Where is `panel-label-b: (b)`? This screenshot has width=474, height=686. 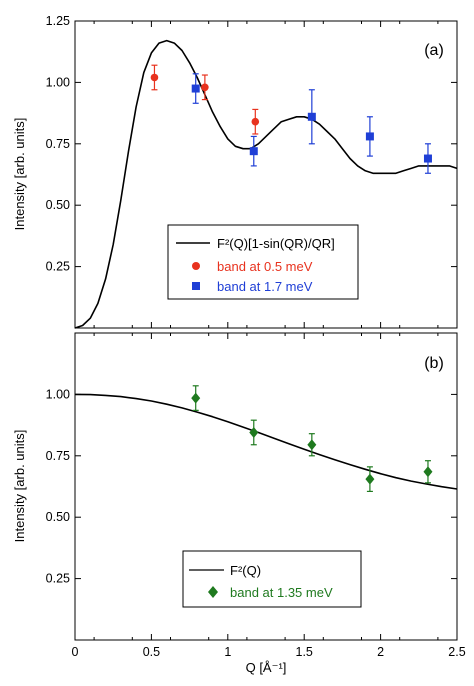
panel-label-b: (b) is located at coordinates (434, 363).